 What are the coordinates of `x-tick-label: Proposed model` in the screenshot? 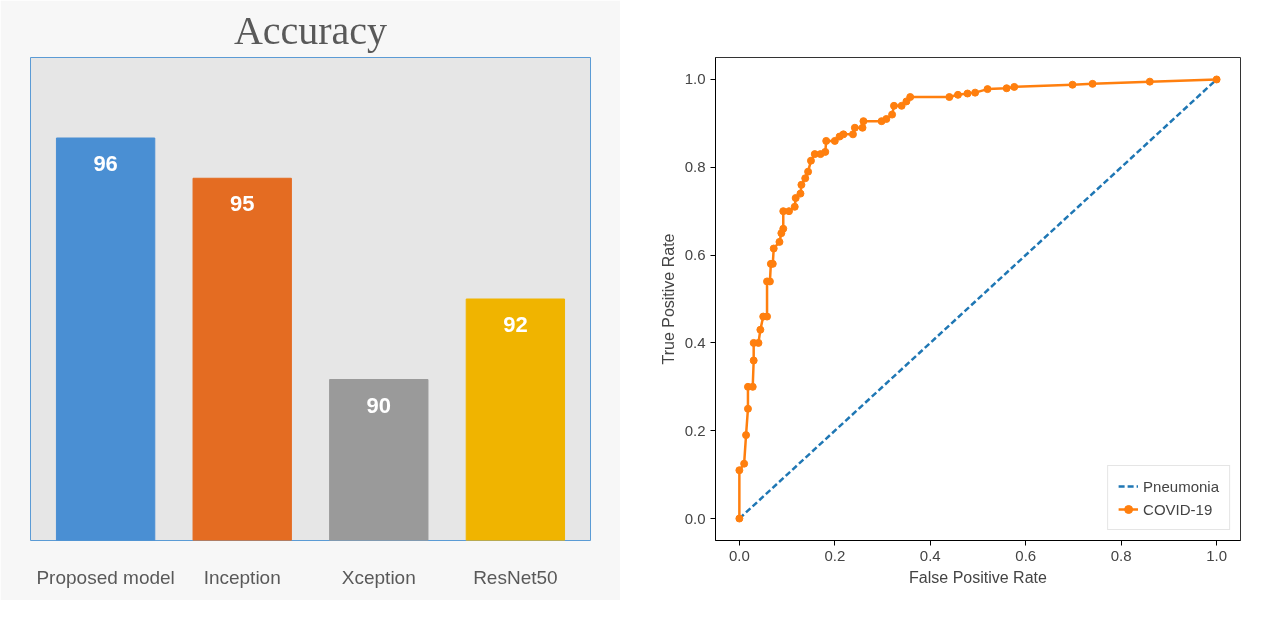 It's located at (105, 577).